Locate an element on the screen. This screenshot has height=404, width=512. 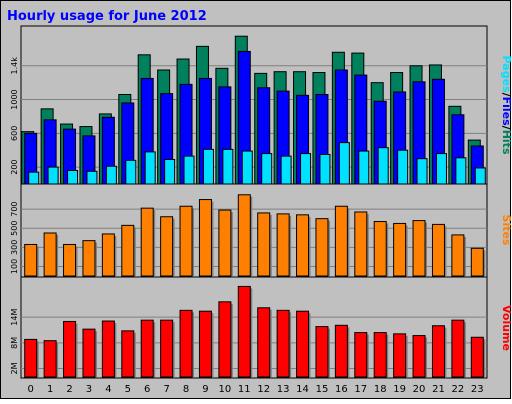
x-tick-label: 1 is located at coordinates (50, 389).